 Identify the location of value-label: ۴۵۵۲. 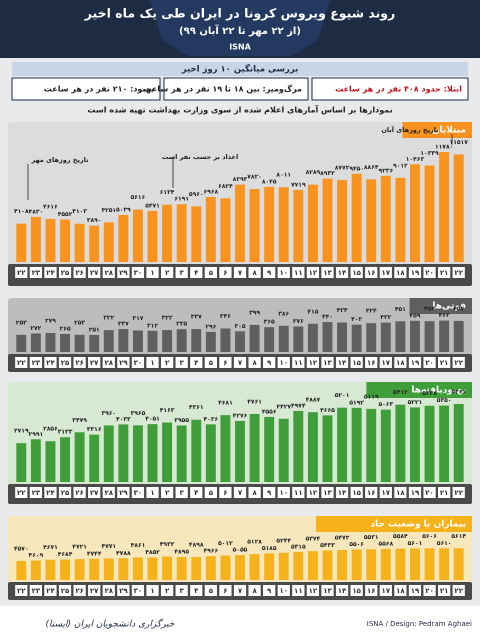
(65, 214).